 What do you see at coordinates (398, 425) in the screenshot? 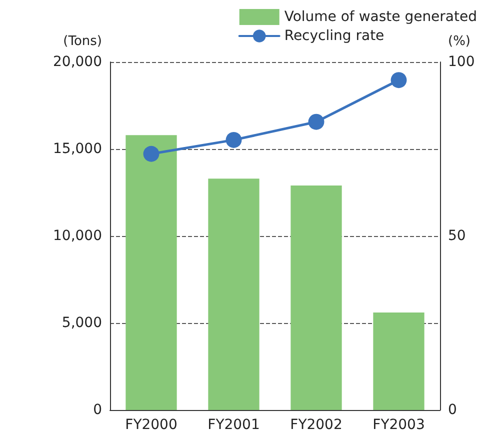
I see `x-tick-label: FY2003` at bounding box center [398, 425].